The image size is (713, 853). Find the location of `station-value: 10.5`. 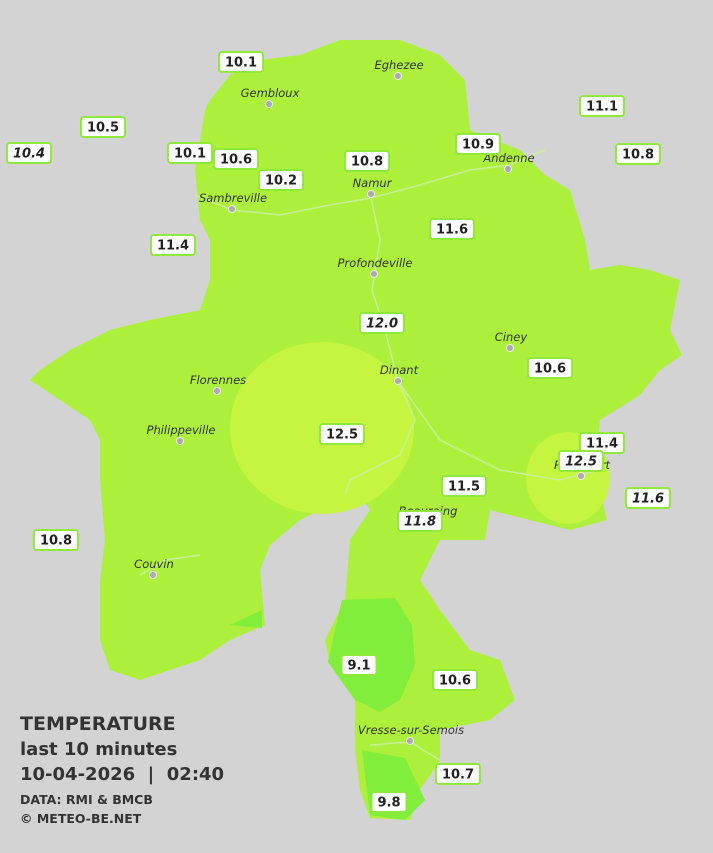

station-value: 10.5 is located at coordinates (103, 128).